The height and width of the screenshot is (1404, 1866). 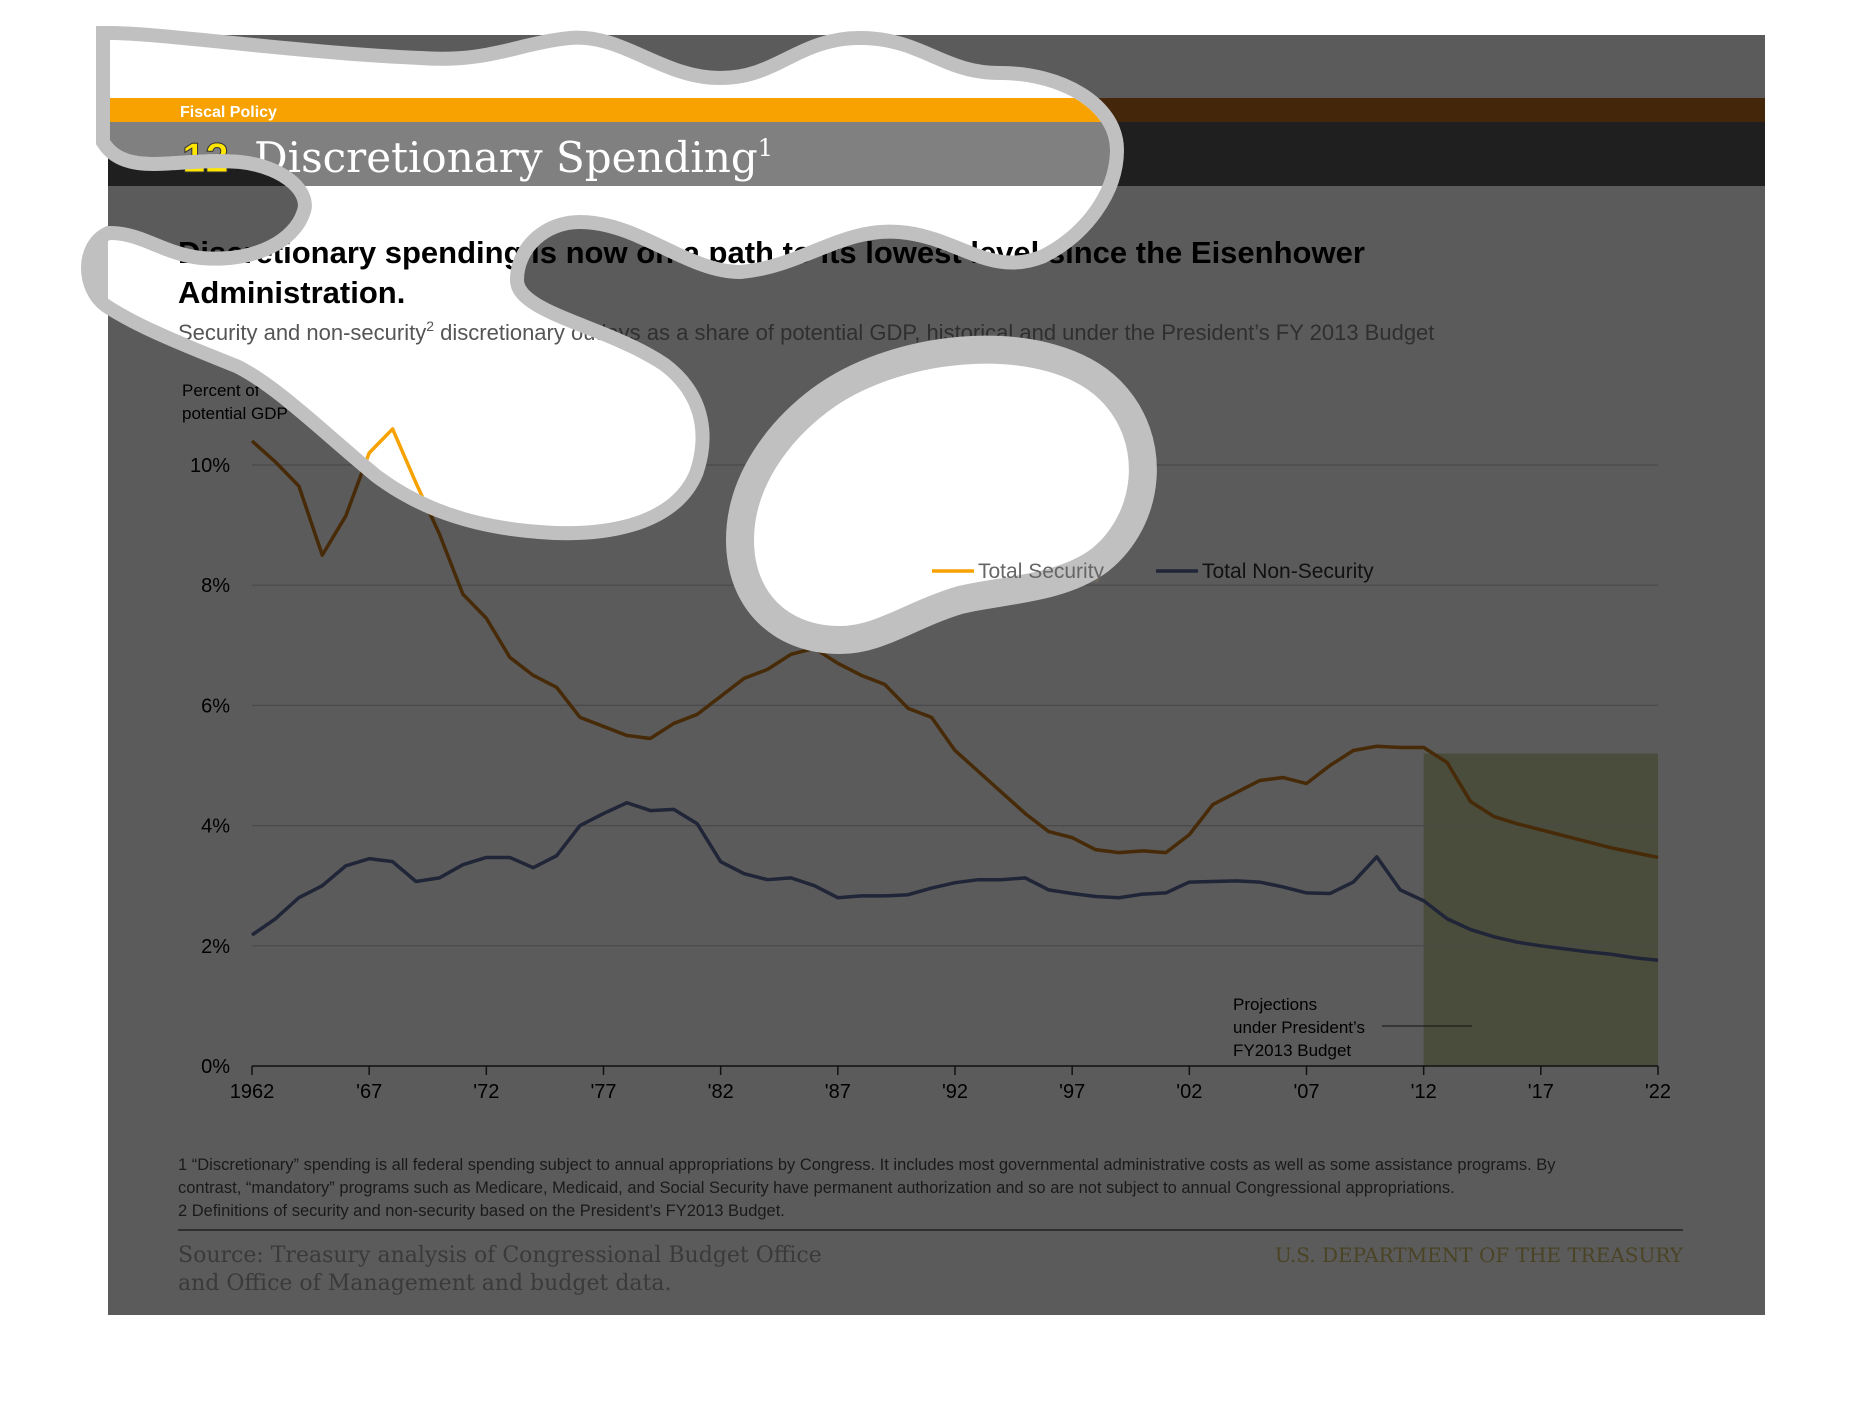 I want to click on x-tick-label: '17, so click(x=1541, y=1092).